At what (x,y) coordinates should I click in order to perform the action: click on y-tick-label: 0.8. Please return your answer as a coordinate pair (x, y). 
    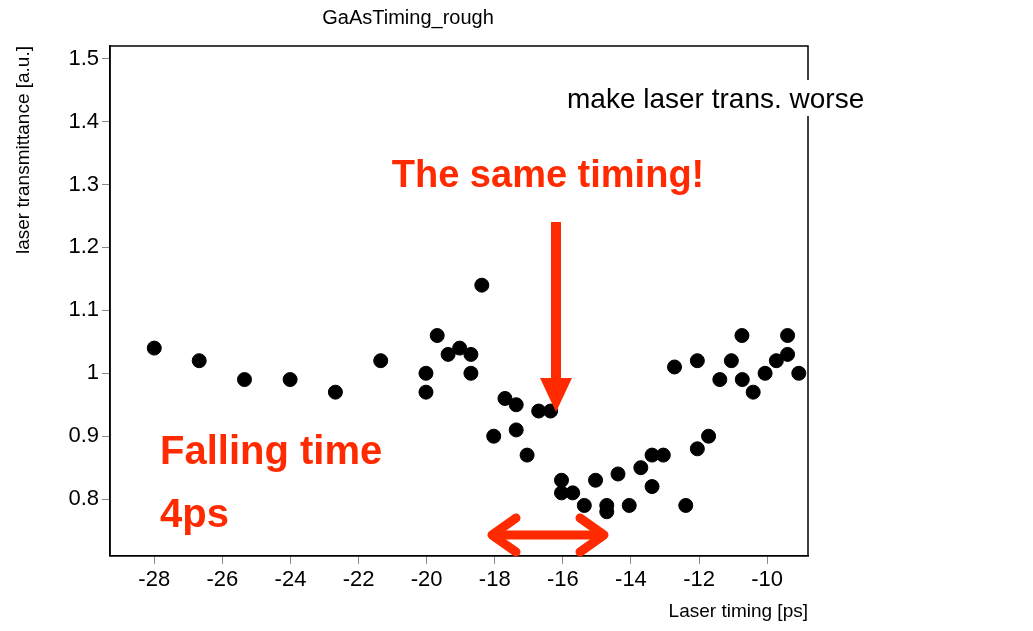
    Looking at the image, I should click on (83, 498).